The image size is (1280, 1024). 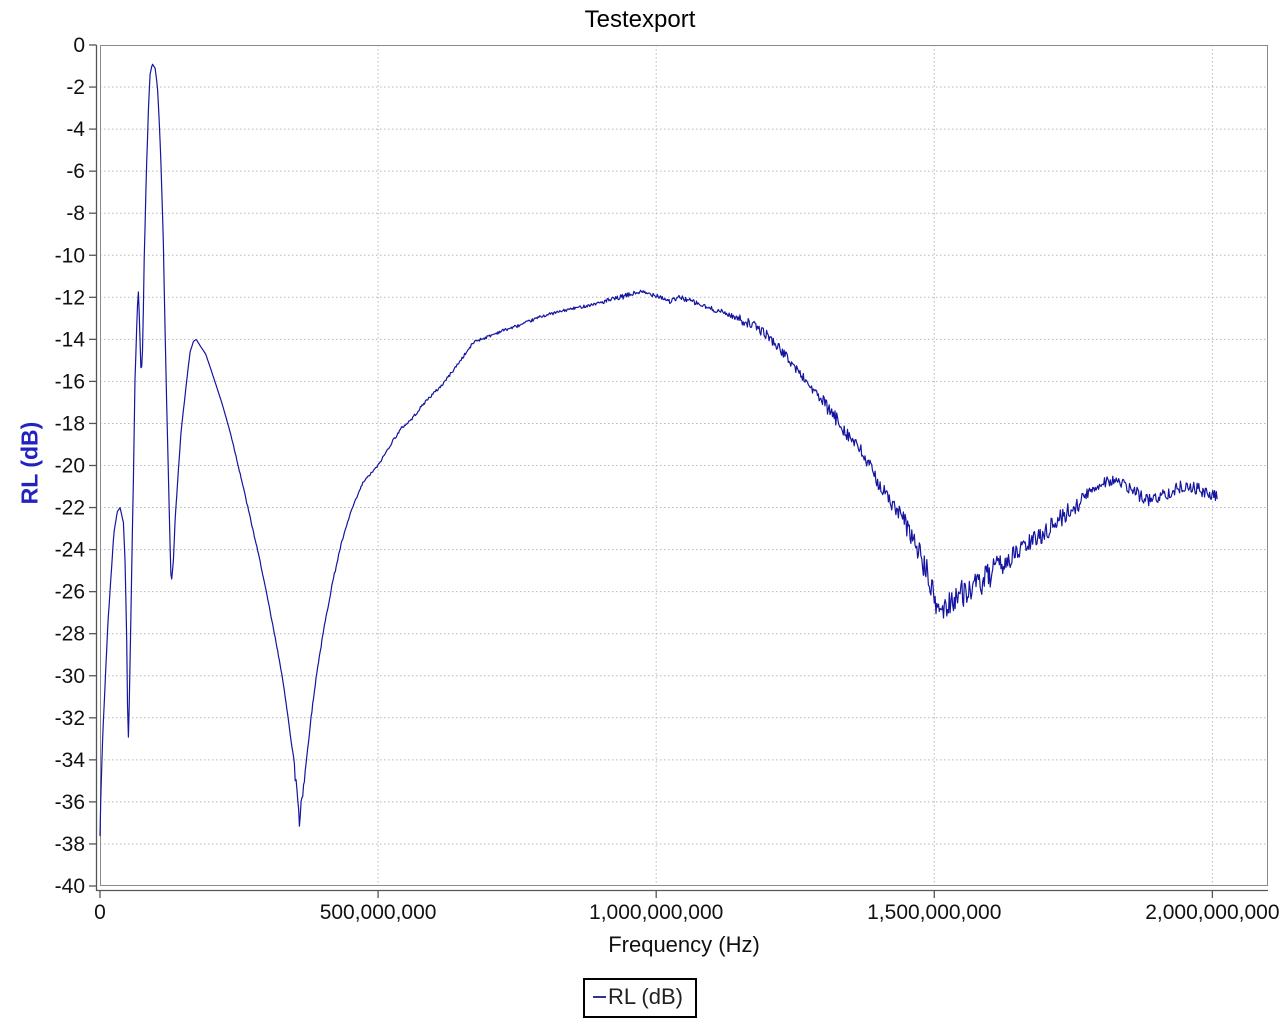 I want to click on y-tick-label: -18, so click(x=70, y=423).